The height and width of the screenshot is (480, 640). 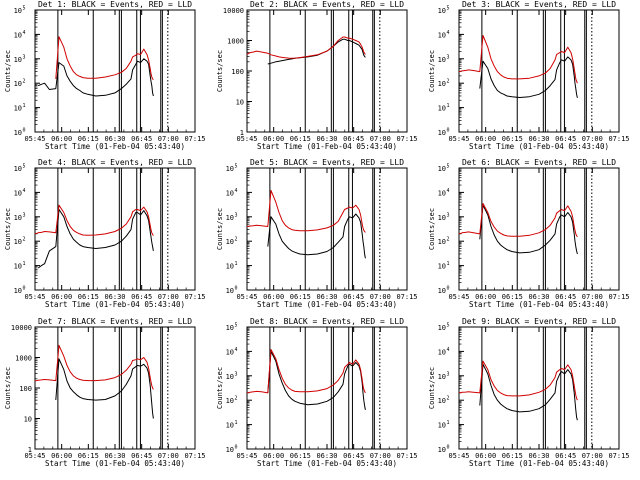 What do you see at coordinates (237, 72) in the screenshot?
I see `y-tick-label: 100` at bounding box center [237, 72].